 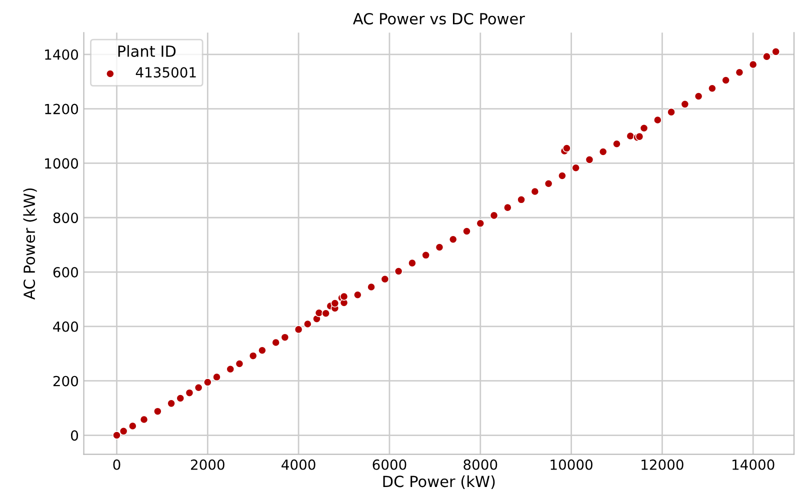 I want to click on y-tick-label: 1000, so click(x=61, y=163).